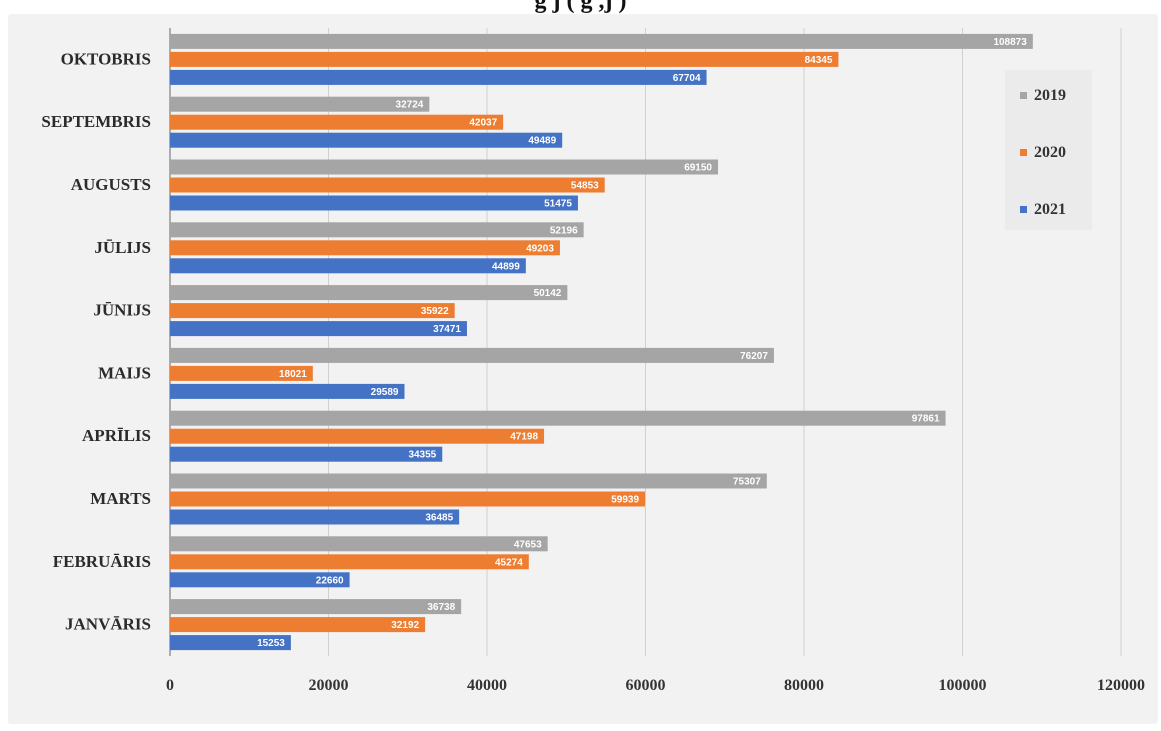 The image size is (1161, 731). Describe the element at coordinates (329, 685) in the screenshot. I see `x-tick-label: 20000` at that location.